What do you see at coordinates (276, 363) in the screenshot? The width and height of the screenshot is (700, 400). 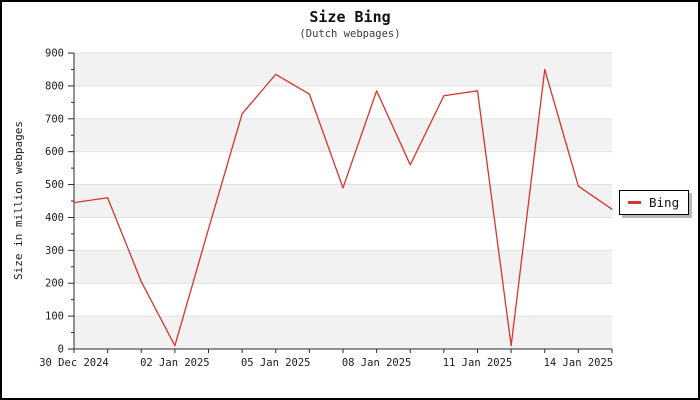 I see `svg-text: 05 Jan 2025` at bounding box center [276, 363].